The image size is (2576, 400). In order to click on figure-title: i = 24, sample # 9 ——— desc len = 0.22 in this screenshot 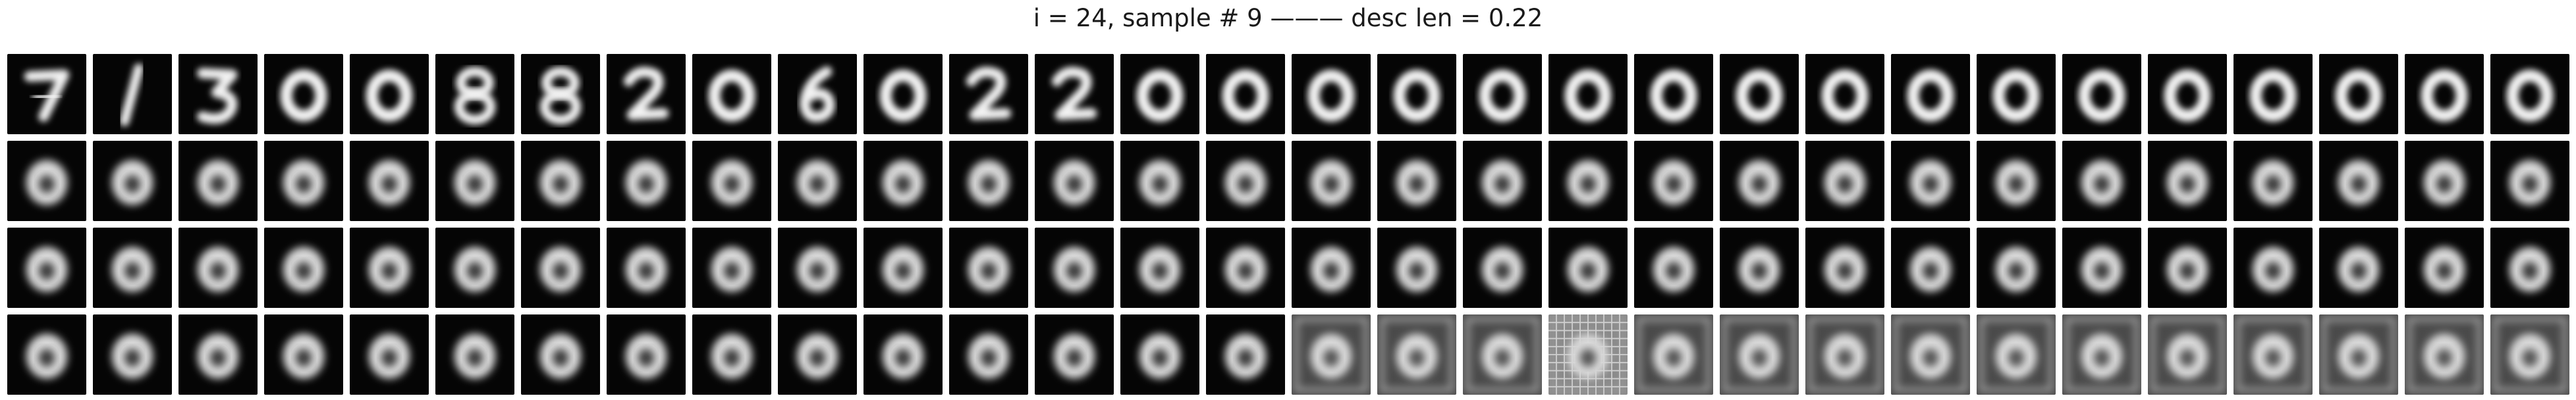, I will do `click(1288, 18)`.